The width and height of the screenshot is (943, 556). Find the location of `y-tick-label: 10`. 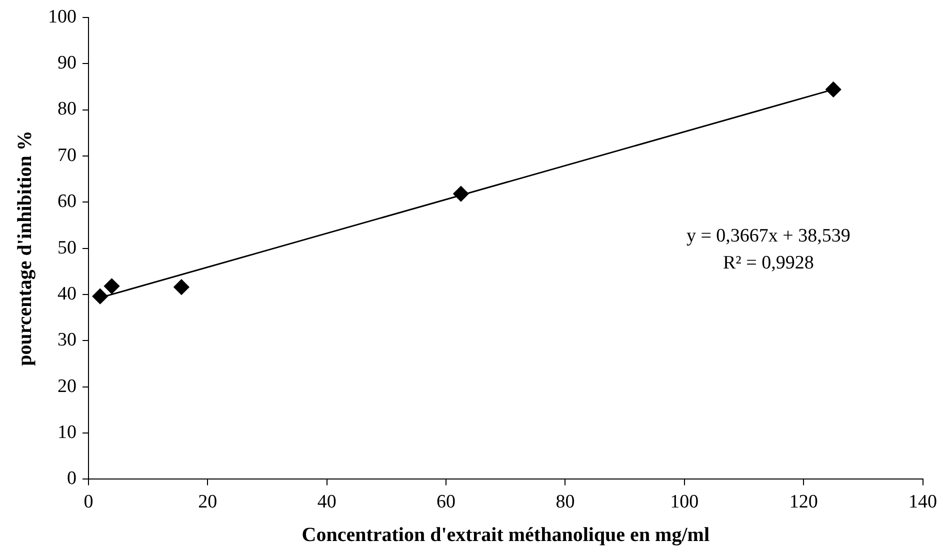

y-tick-label: 10 is located at coordinates (67, 433).